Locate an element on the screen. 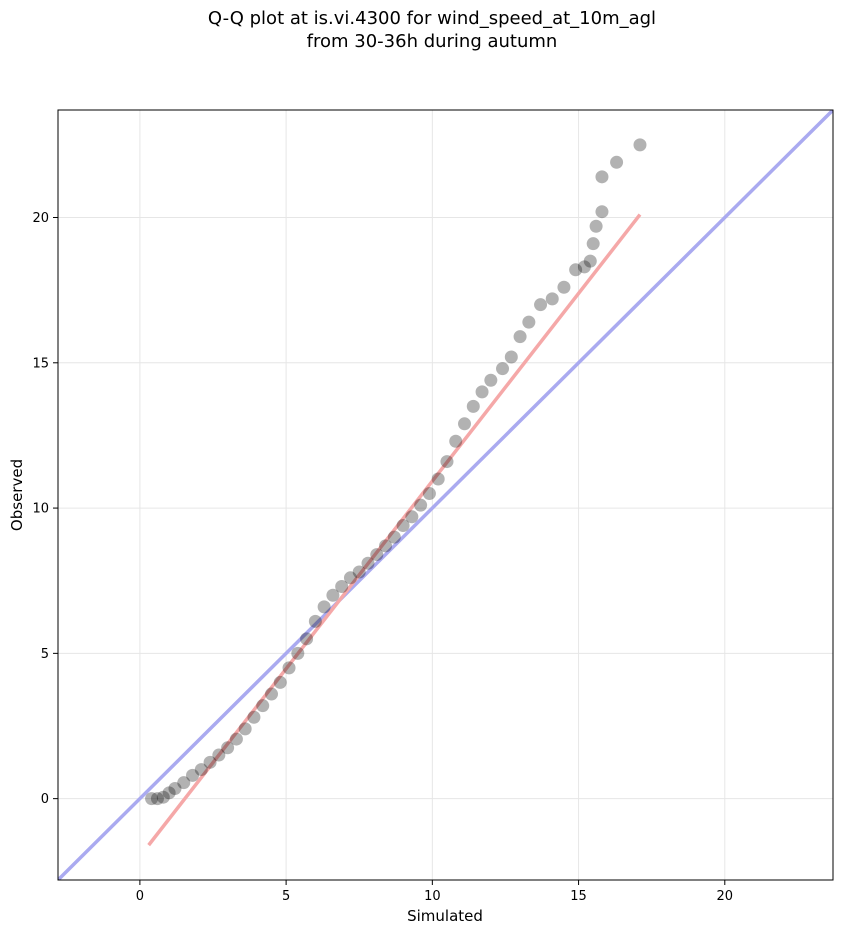  y-tick-label: 5 is located at coordinates (45, 654).